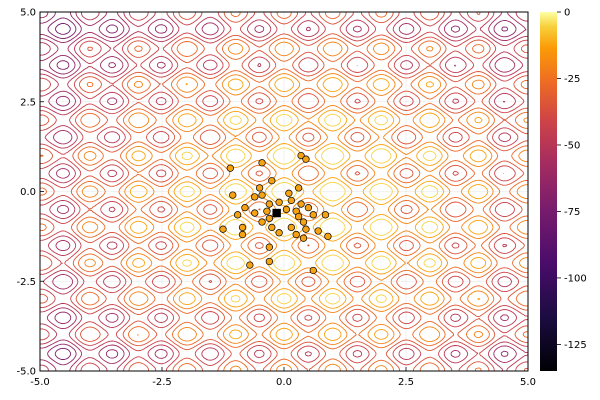 The height and width of the screenshot is (400, 600). Describe the element at coordinates (63, 29) in the screenshot. I see `contour-level` at that location.